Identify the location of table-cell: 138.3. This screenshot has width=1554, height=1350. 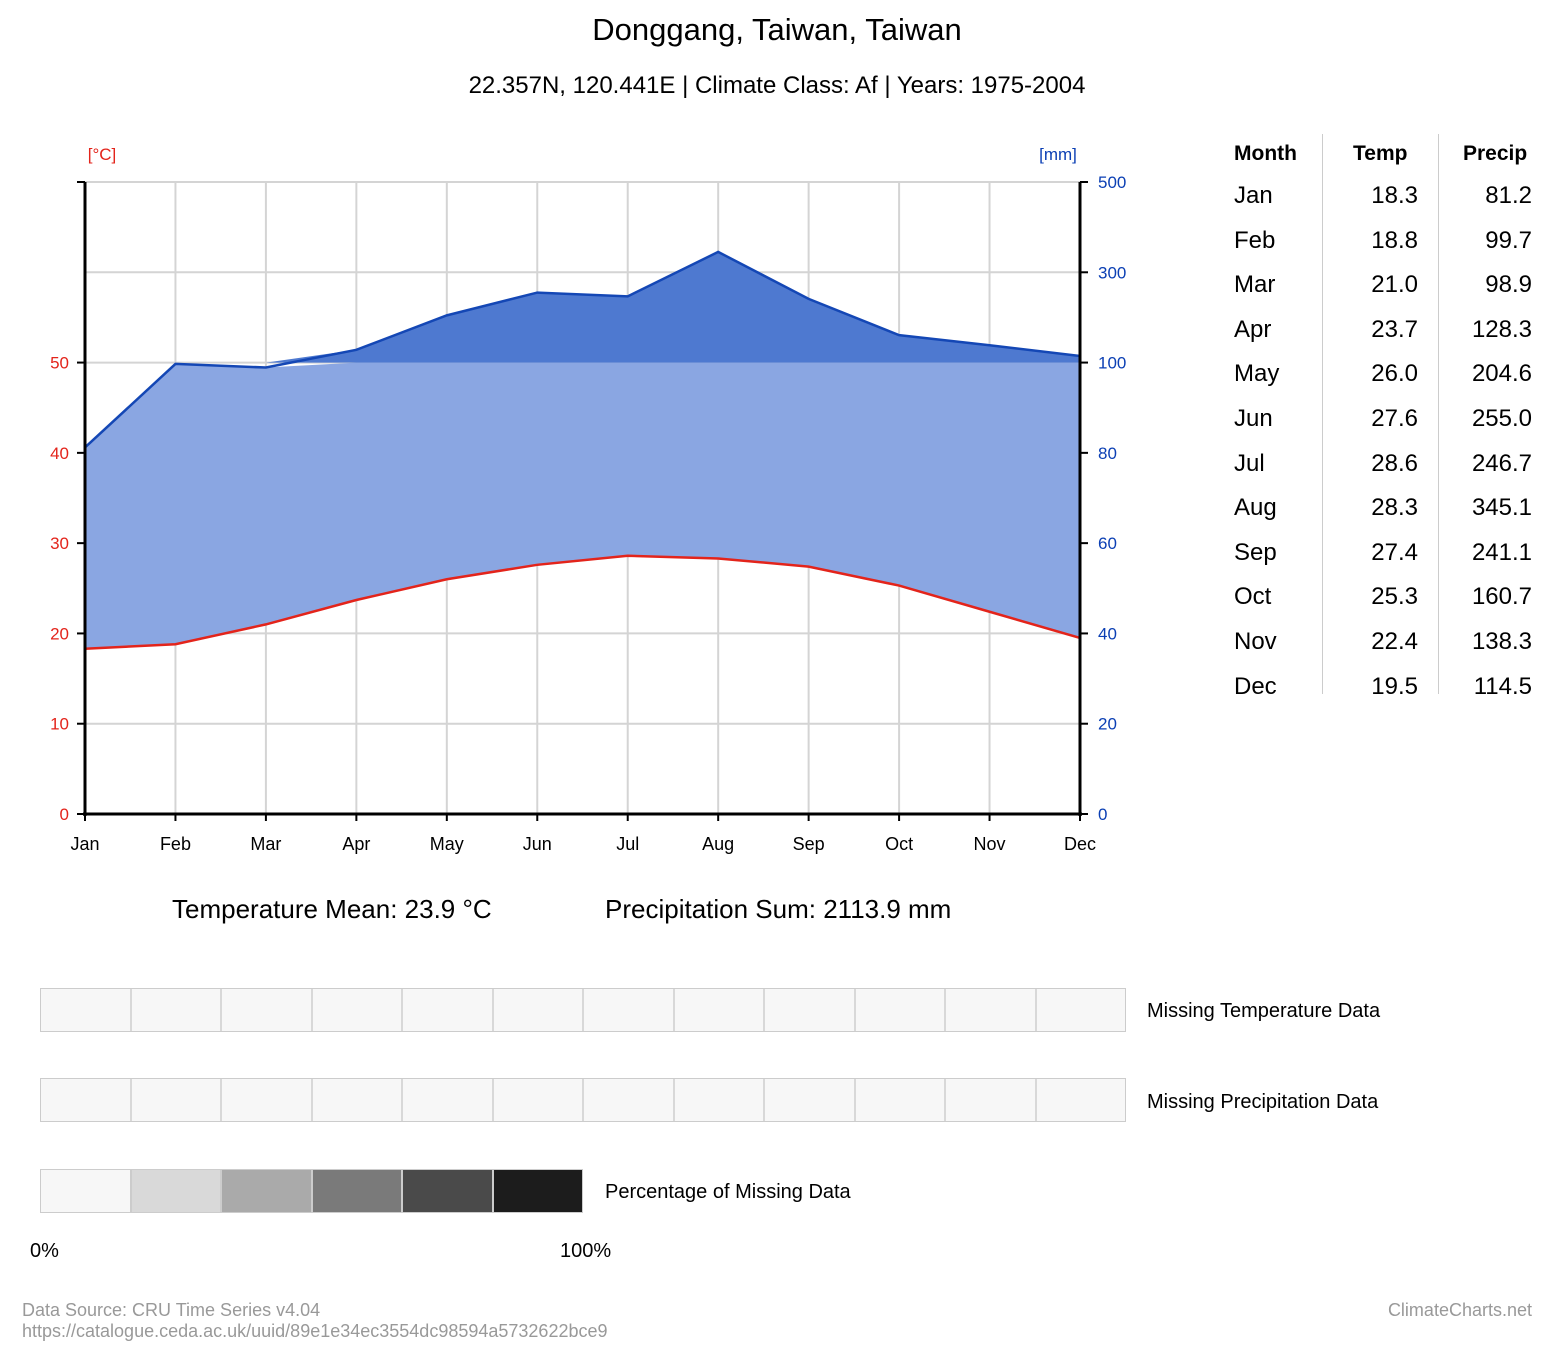
(1501, 641).